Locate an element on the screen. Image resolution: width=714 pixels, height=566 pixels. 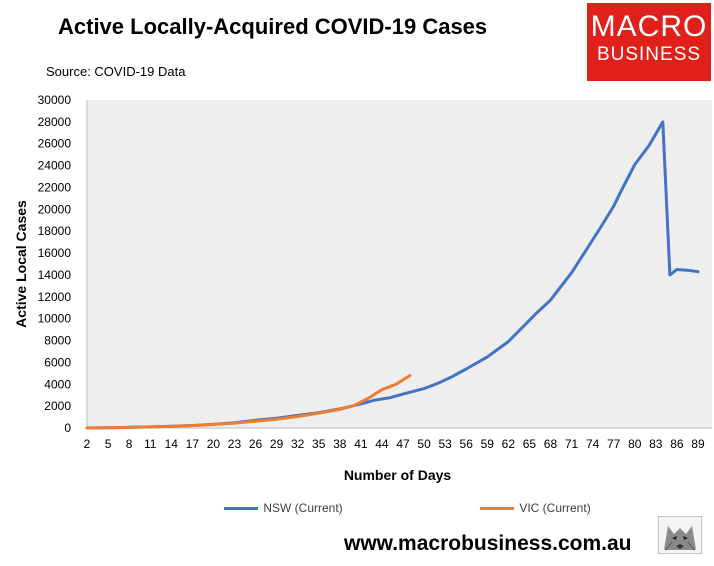
x-tick-label: 71 is located at coordinates (572, 444).